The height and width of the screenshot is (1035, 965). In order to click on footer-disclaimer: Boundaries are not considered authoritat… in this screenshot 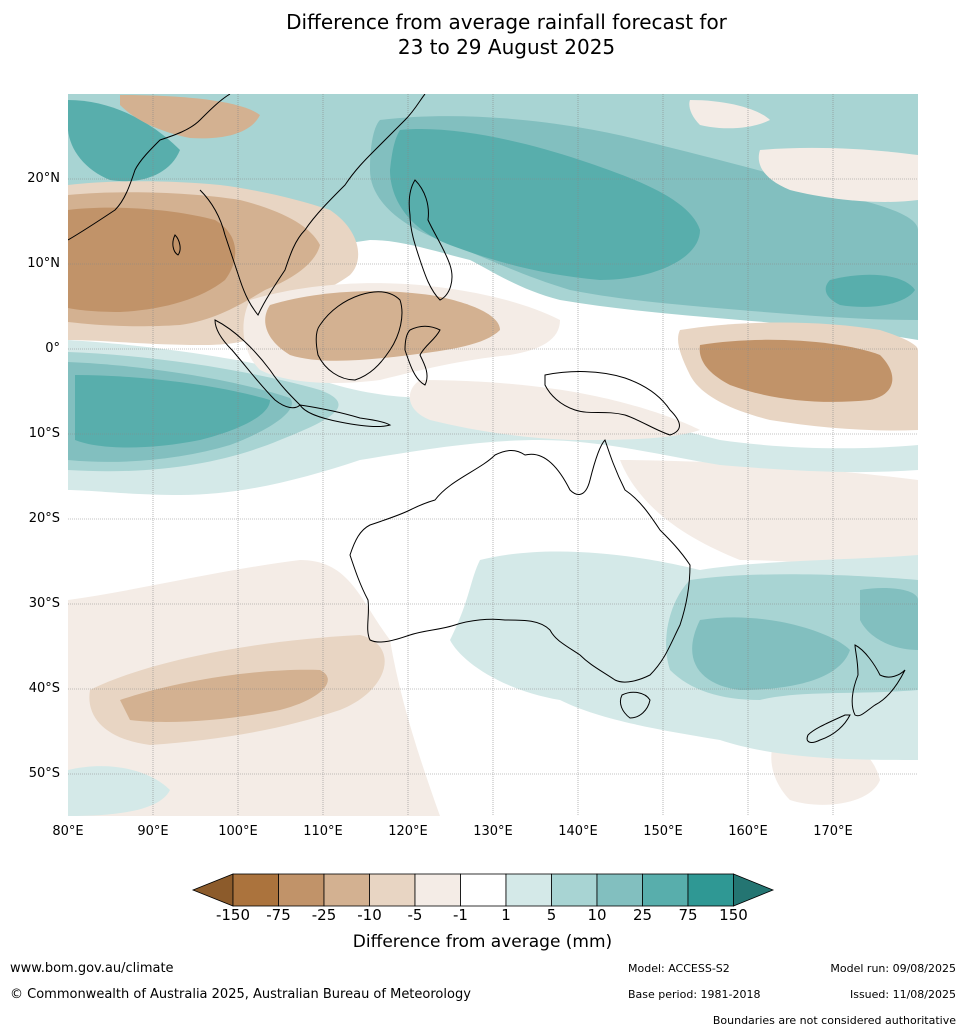, I will do `click(834, 1020)`.